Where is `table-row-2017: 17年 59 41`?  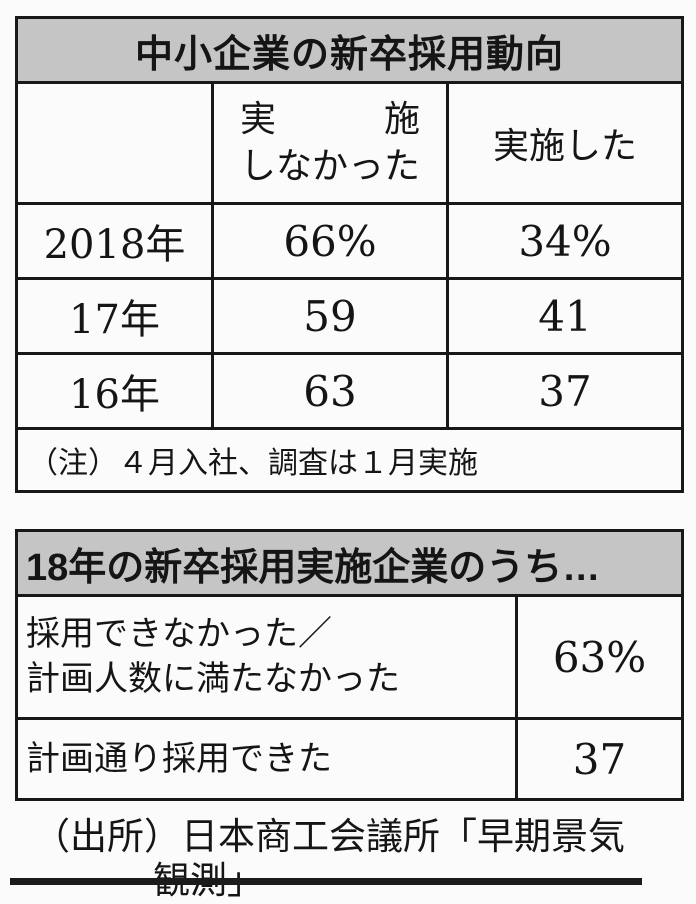 table-row-2017: 17年 59 41 is located at coordinates (349, 316).